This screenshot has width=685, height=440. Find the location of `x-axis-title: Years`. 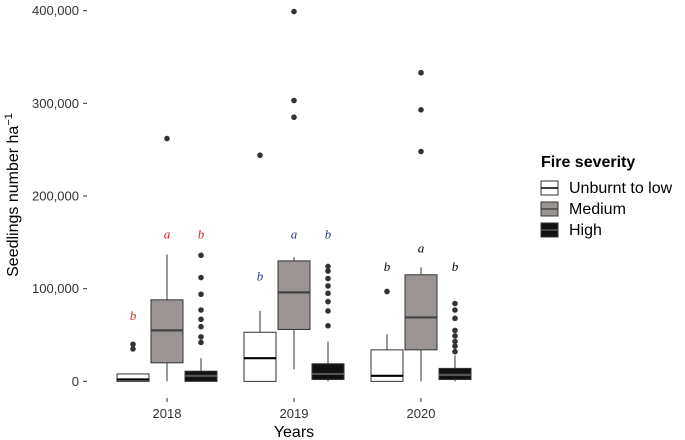

x-axis-title: Years is located at coordinates (294, 432).